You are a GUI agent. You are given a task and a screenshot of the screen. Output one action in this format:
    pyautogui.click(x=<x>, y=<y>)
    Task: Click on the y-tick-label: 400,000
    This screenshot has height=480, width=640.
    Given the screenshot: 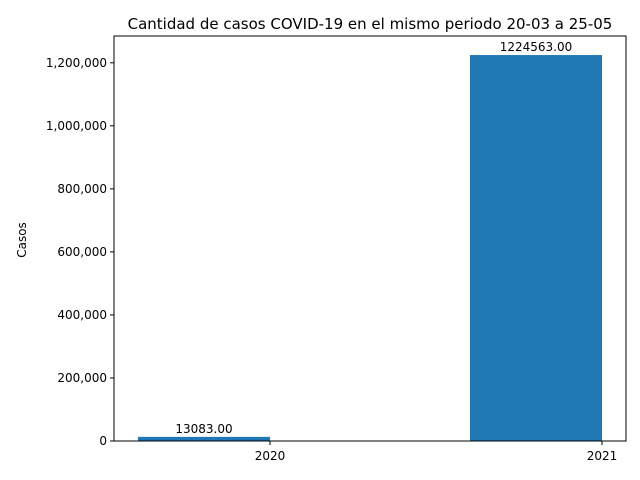 What is the action you would take?
    pyautogui.click(x=82, y=315)
    